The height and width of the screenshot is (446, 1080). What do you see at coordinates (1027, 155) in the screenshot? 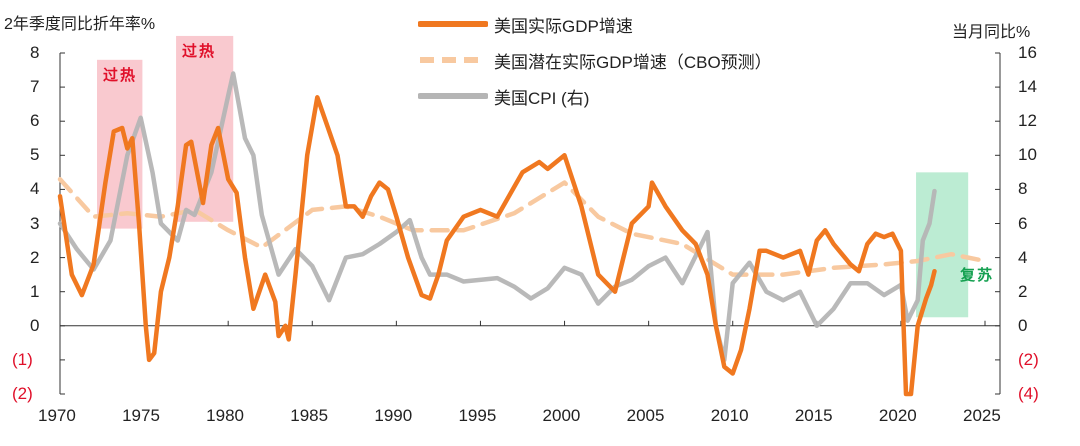
I see `right-tick-label: 10` at bounding box center [1027, 155].